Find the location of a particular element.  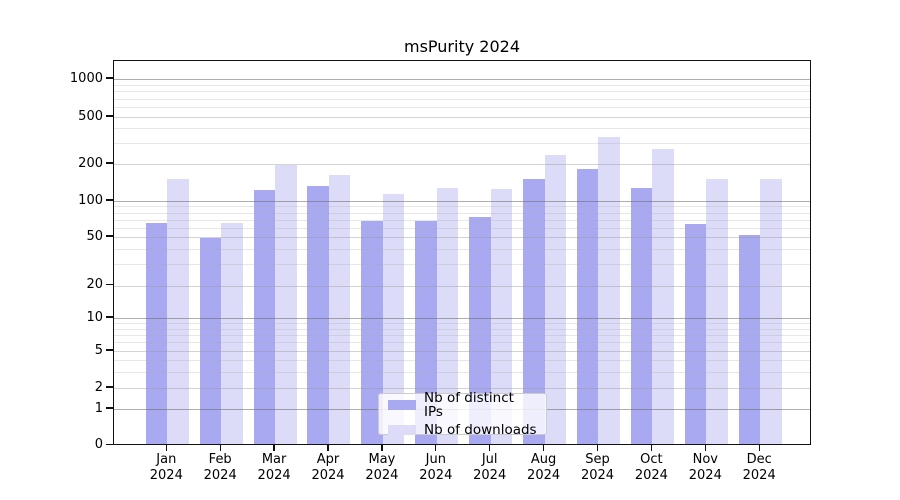

x-axis-tick-label: Apr 2024 is located at coordinates (328, 467).